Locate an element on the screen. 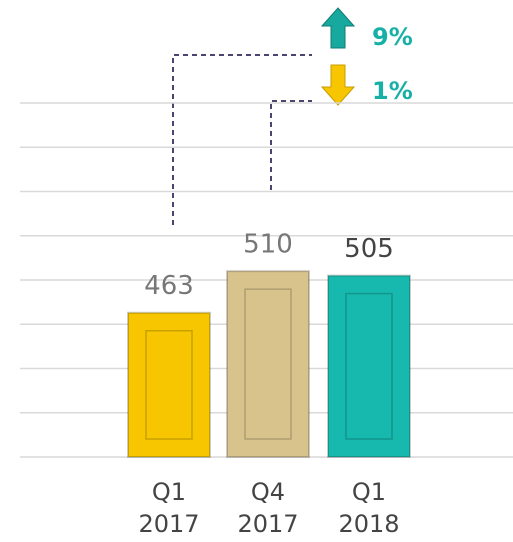 The width and height of the screenshot is (513, 542). x-tick-label: Q1 2017 is located at coordinates (169, 508).